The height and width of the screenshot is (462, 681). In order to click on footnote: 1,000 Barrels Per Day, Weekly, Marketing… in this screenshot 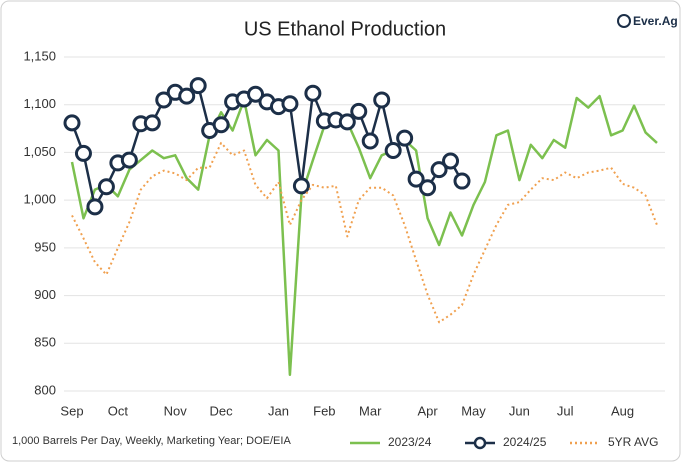, I will do `click(151, 441)`.